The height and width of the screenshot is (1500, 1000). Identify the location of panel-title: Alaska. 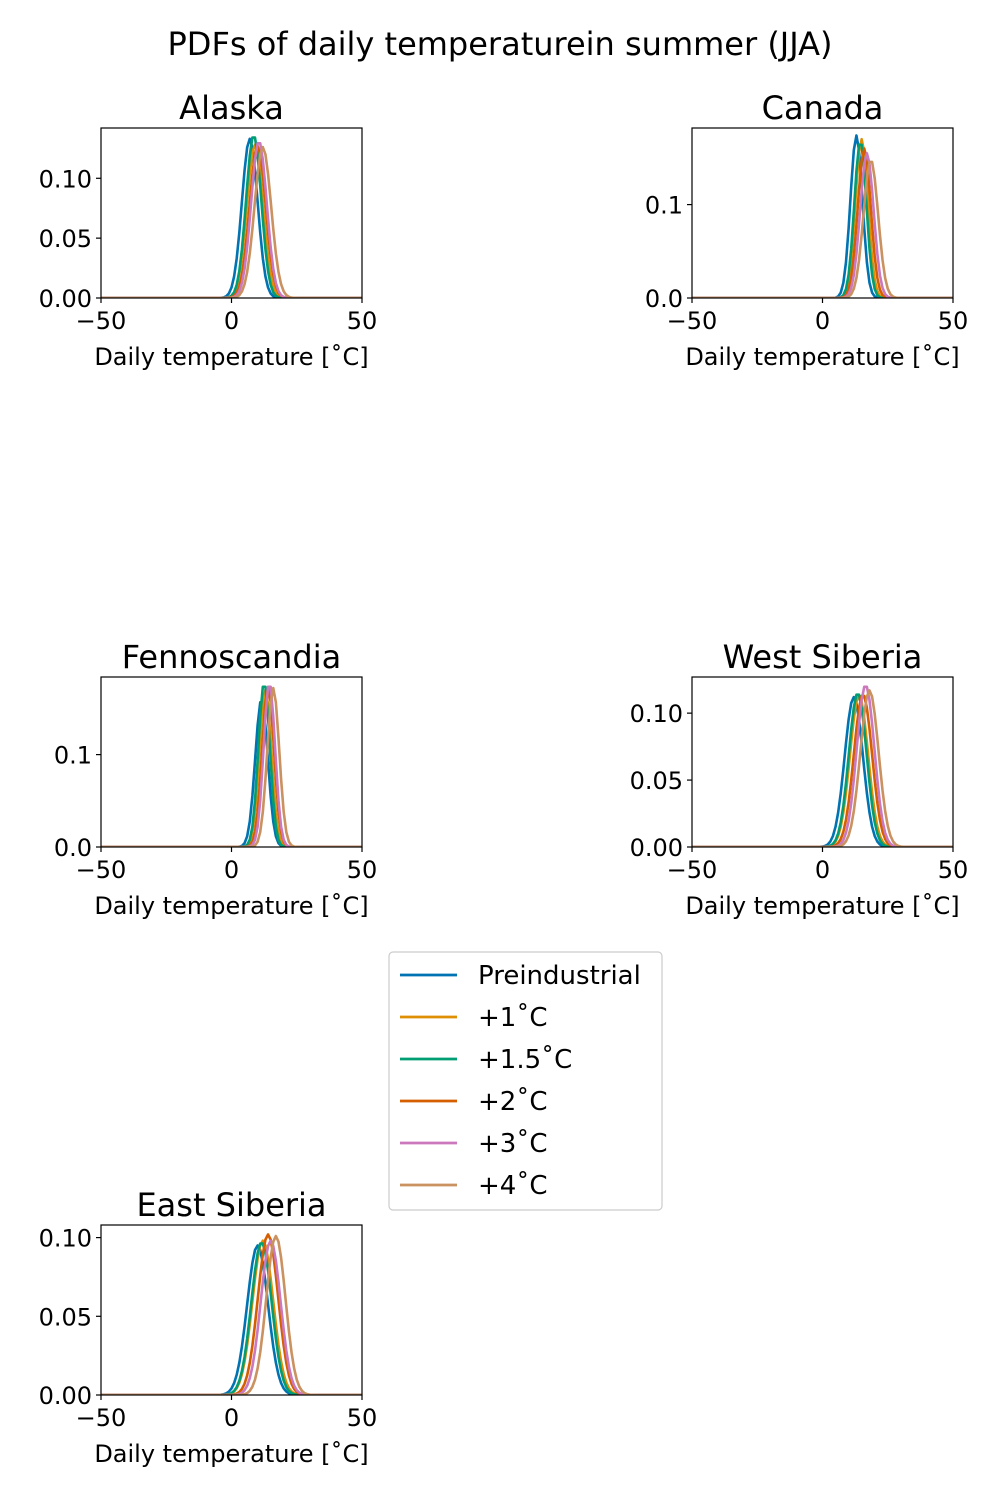
(231, 108).